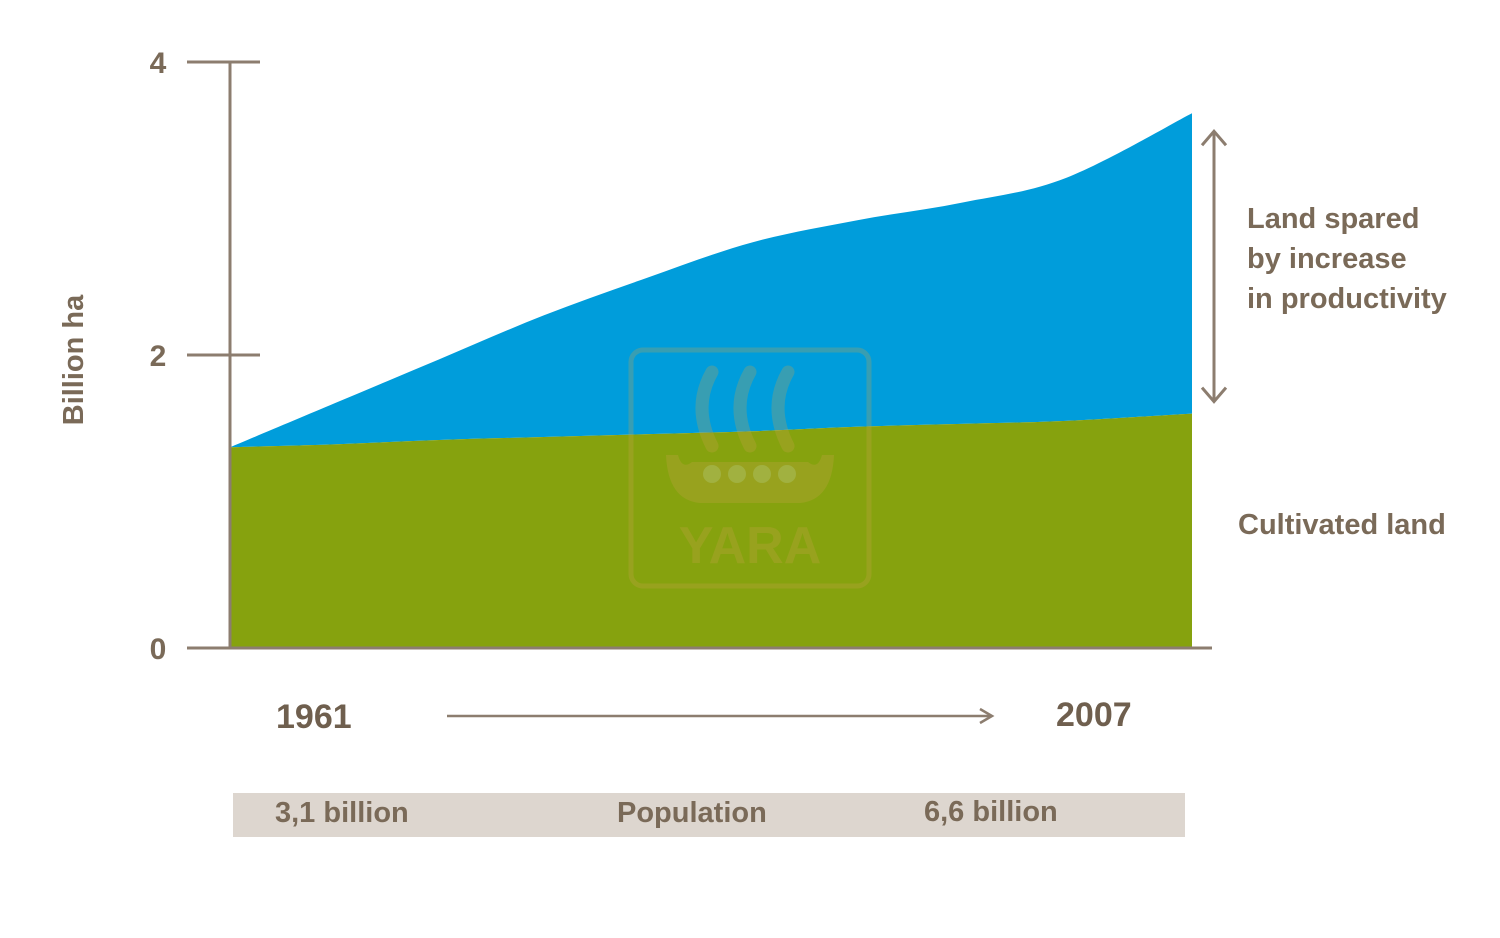 The height and width of the screenshot is (938, 1500). Describe the element at coordinates (745, 409) in the screenshot. I see `watermark-sail-icon` at that location.